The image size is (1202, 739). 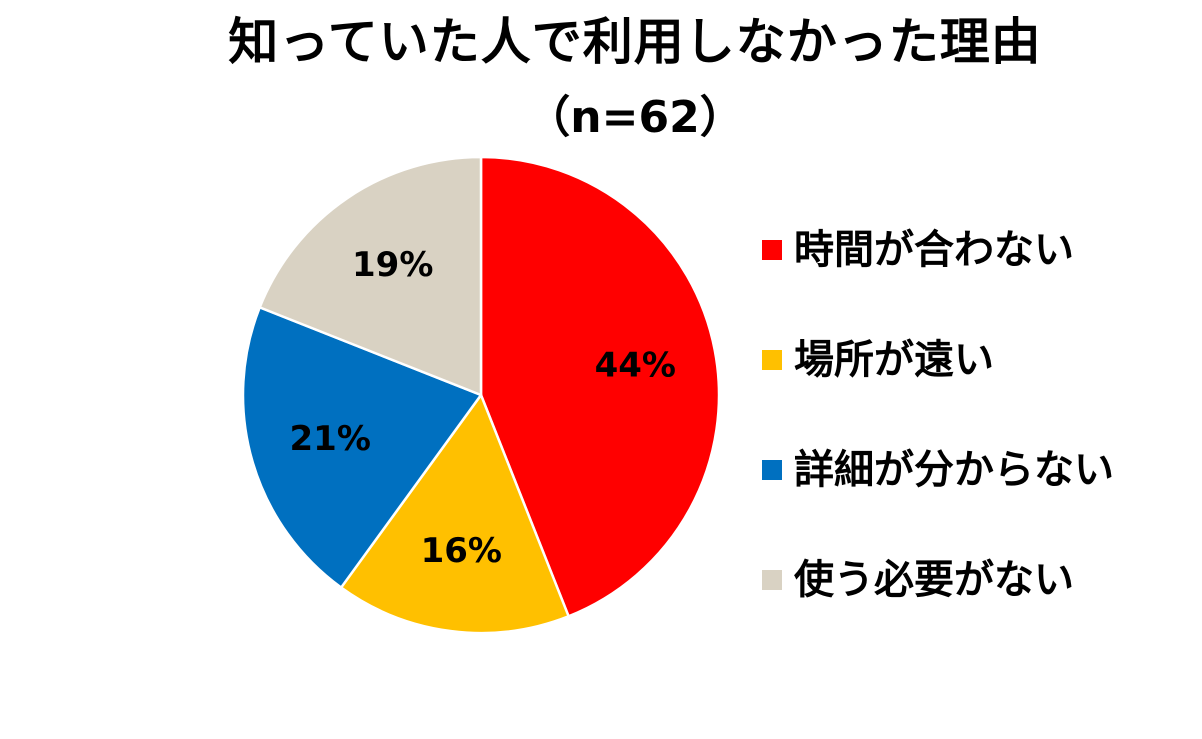 I want to click on pie-value-label-distance: 16%, so click(x=461, y=551).